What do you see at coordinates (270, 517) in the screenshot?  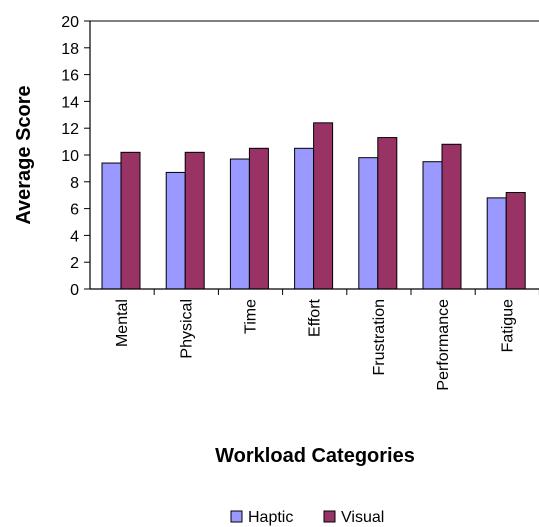 I see `legend-label-haptic: Haptic` at bounding box center [270, 517].